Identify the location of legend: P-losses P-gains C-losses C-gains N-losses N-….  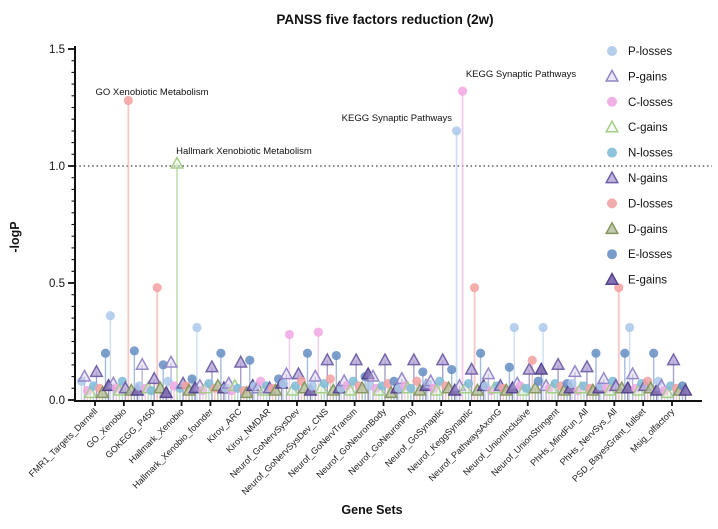
(638, 166).